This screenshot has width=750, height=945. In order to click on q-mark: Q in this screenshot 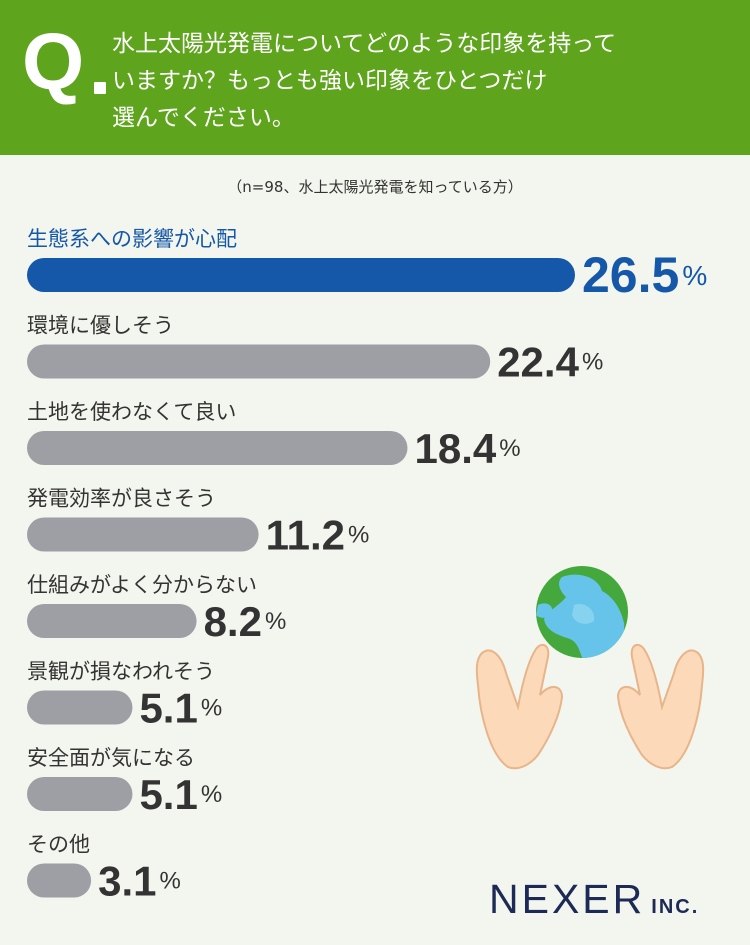, I will do `click(53, 61)`.